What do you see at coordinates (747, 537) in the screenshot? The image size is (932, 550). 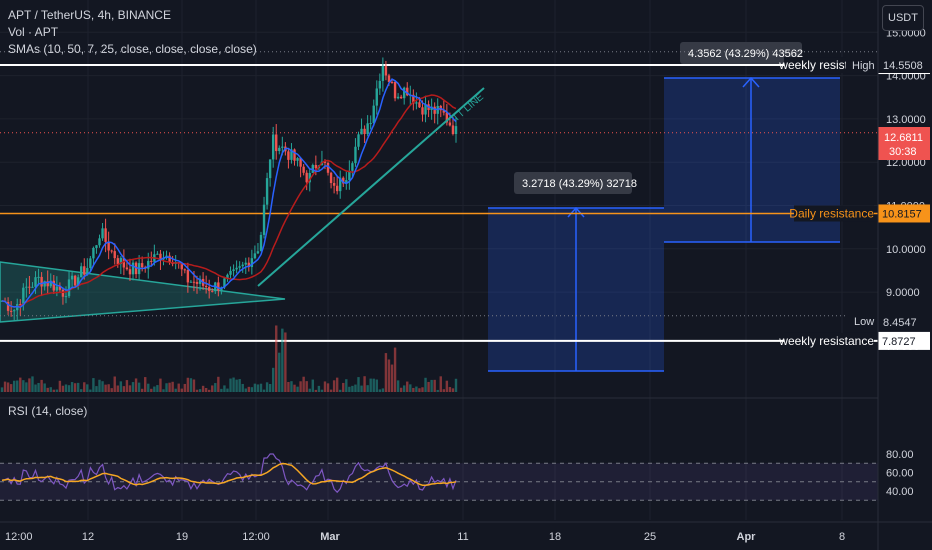 I see `x-axis-tick: Apr` at bounding box center [747, 537].